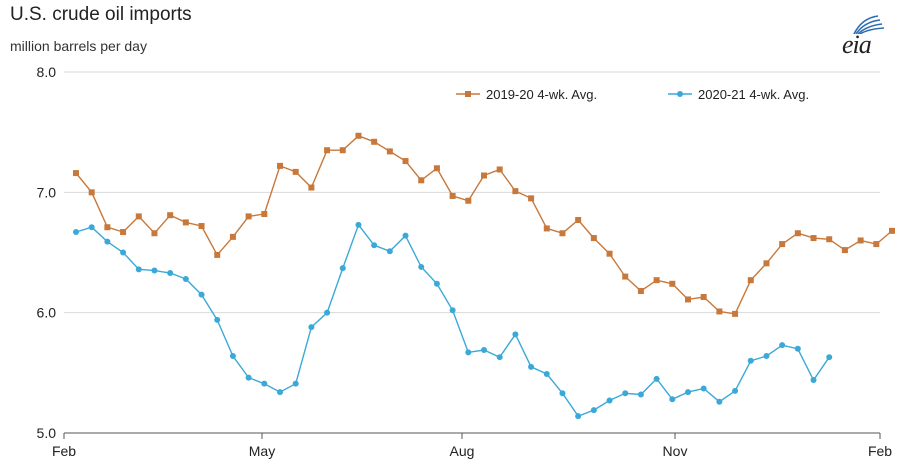 The height and width of the screenshot is (464, 904). What do you see at coordinates (526, 94) in the screenshot?
I see `legend-item-1: 2019-20 4-wk. Avg.` at bounding box center [526, 94].